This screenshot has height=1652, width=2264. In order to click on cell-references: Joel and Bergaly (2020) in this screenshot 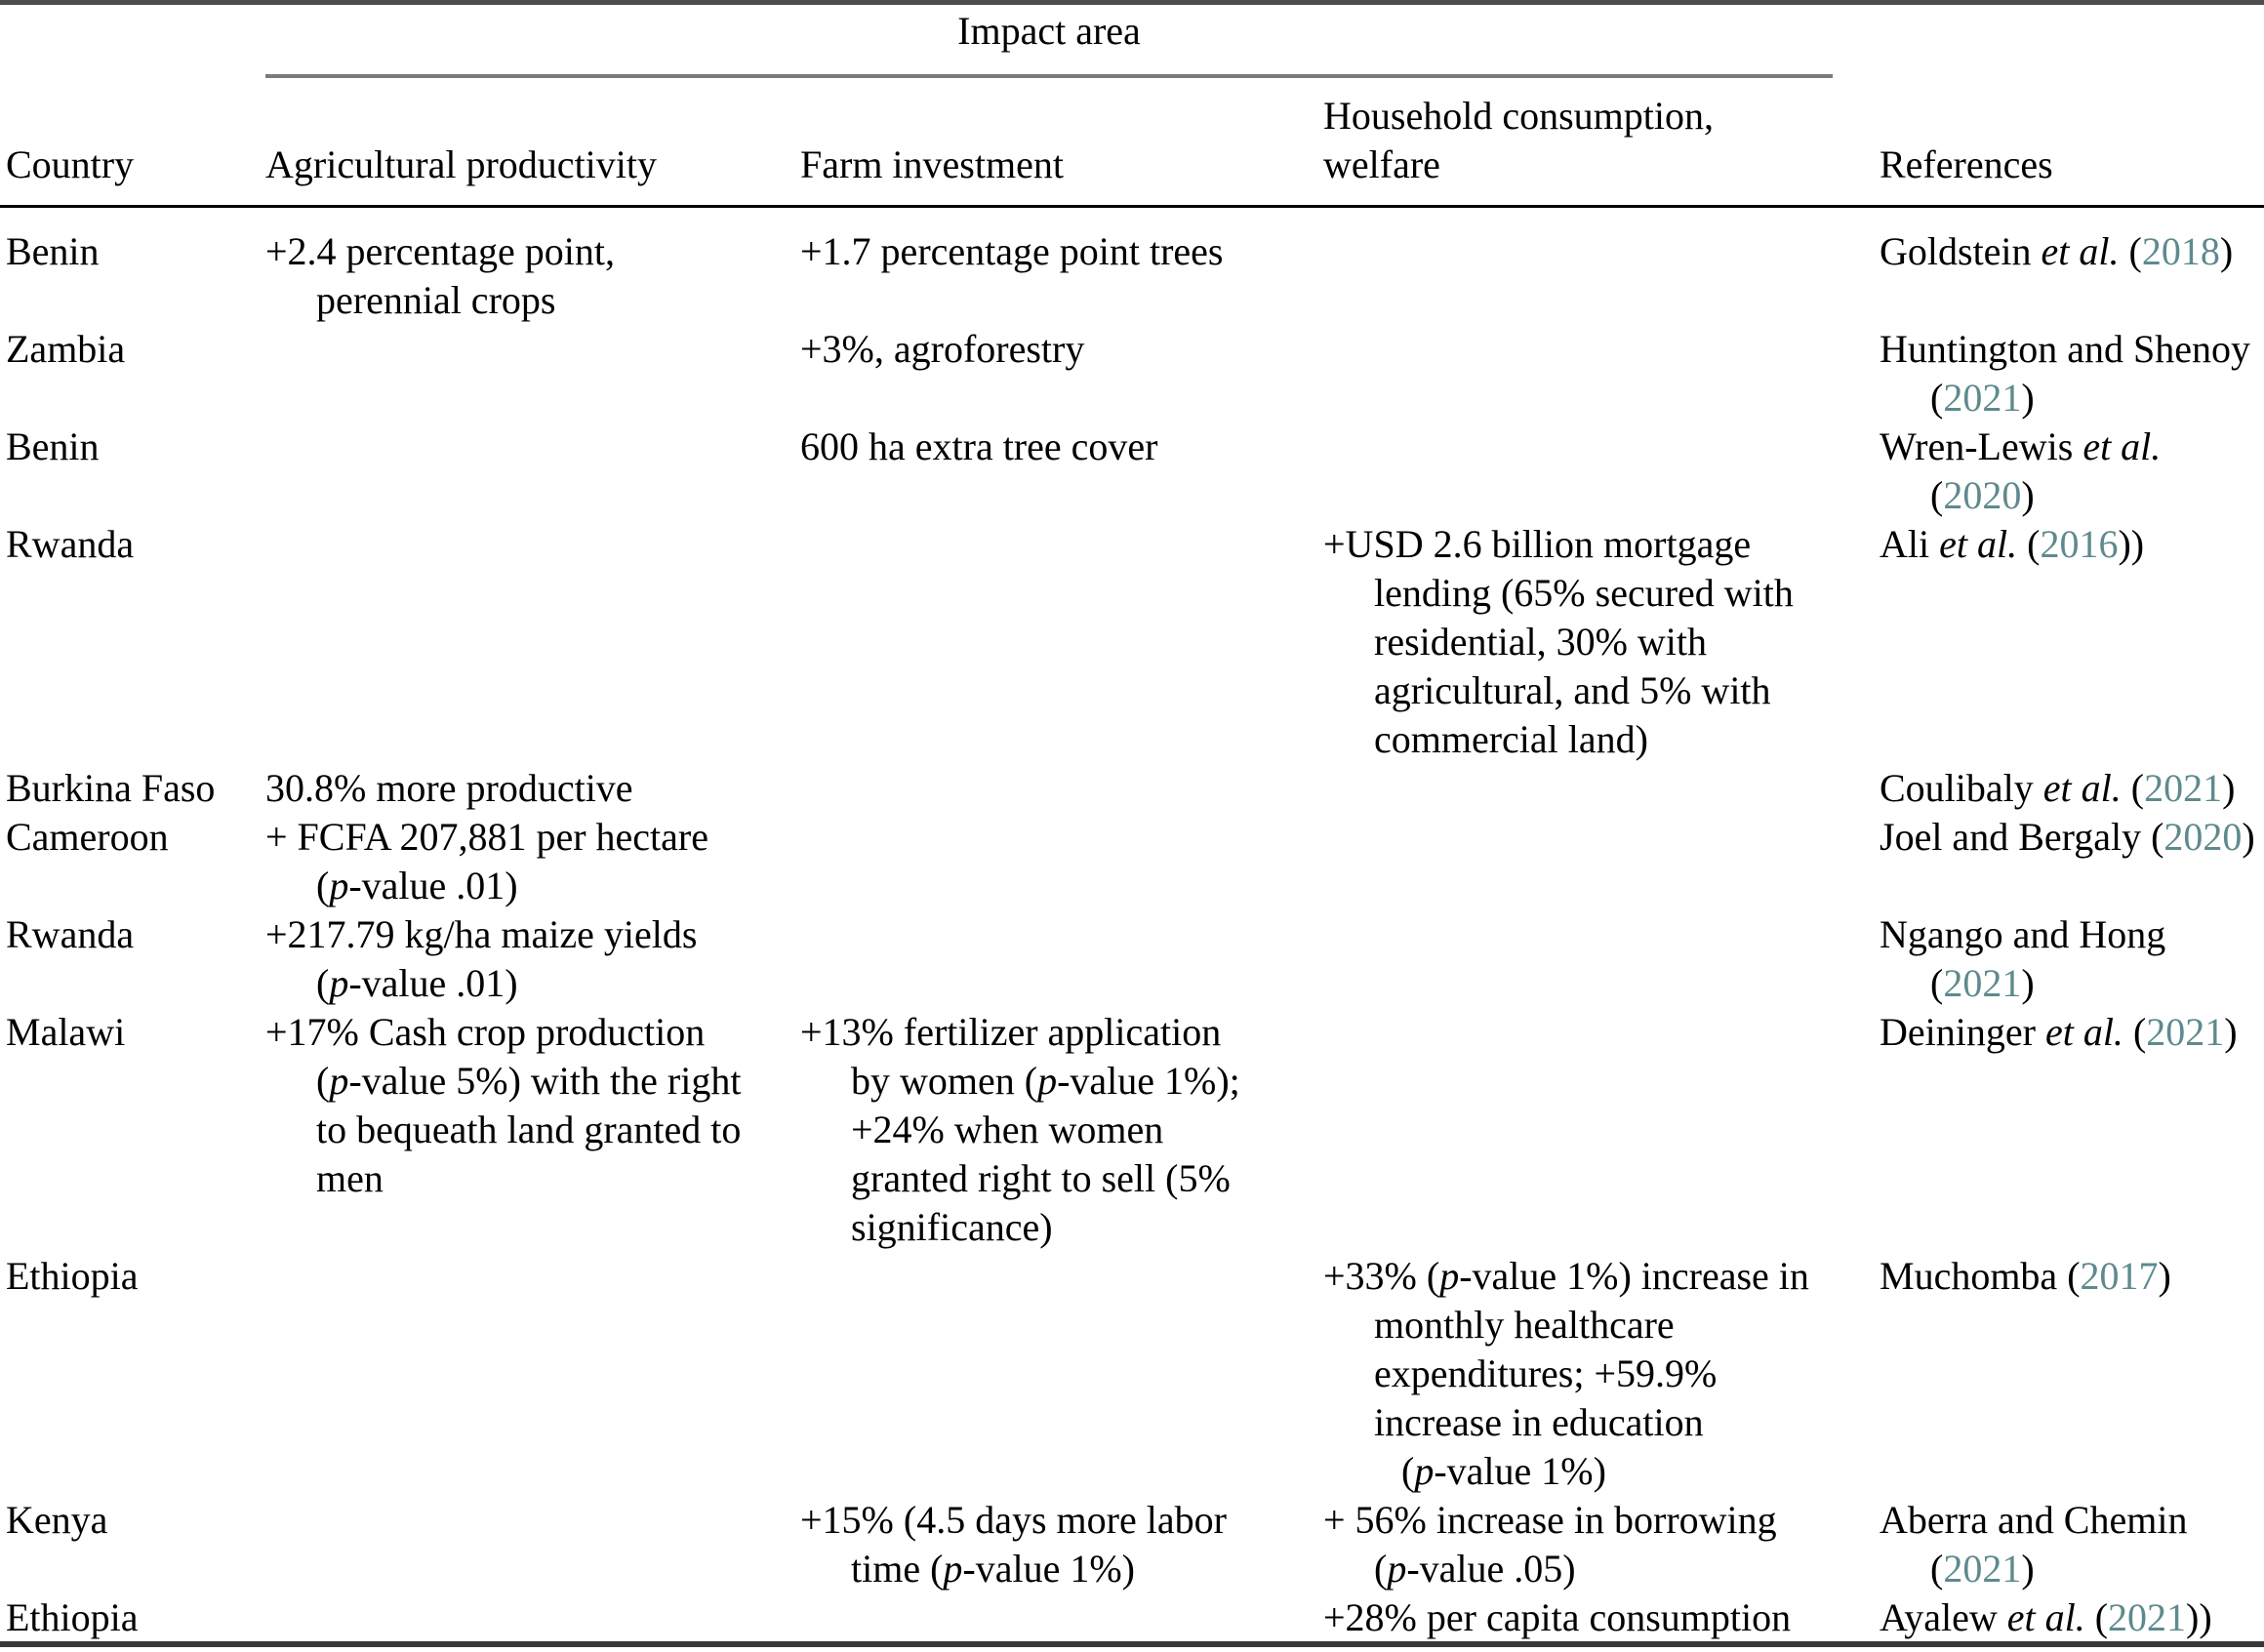, I will do `click(2072, 838)`.